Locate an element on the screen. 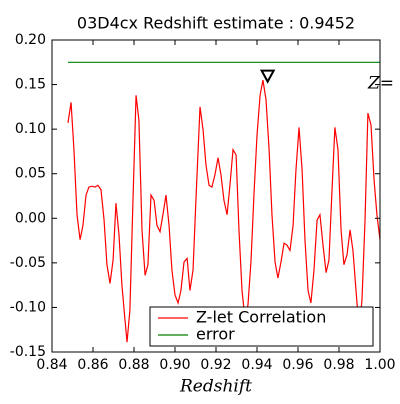  y-tick-label: -0.10 is located at coordinates (28, 307).